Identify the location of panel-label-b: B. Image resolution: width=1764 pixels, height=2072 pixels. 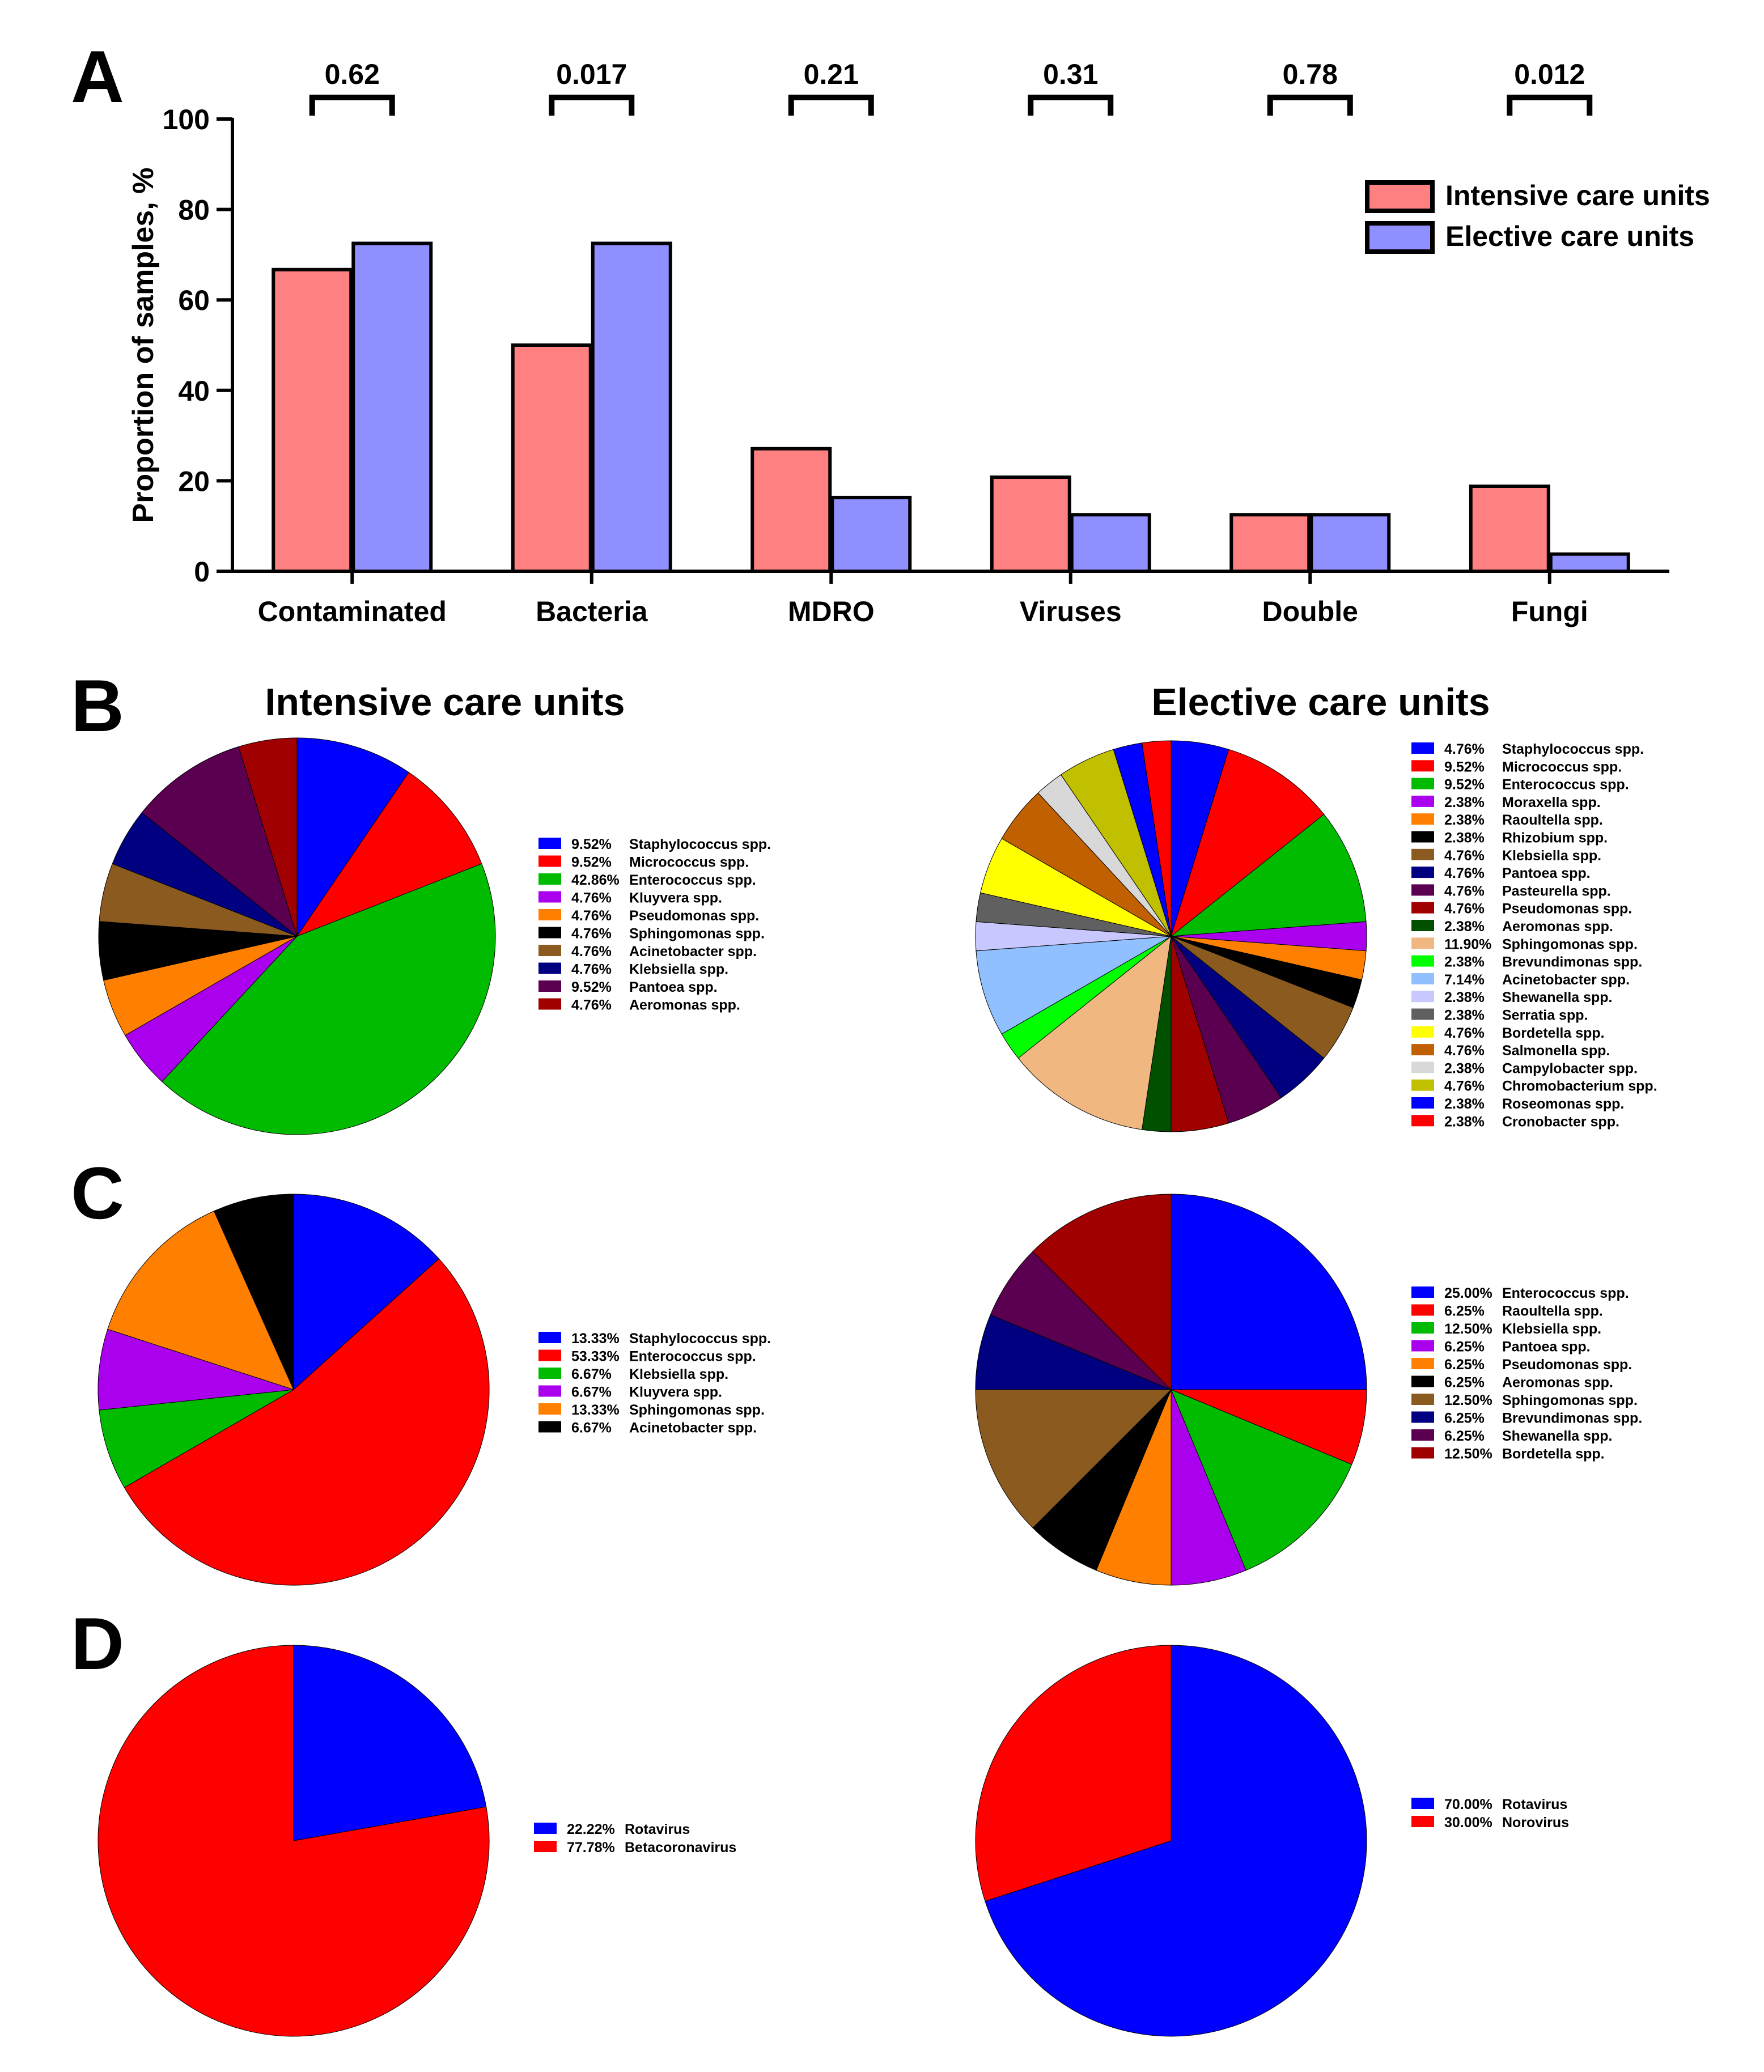
(97, 705).